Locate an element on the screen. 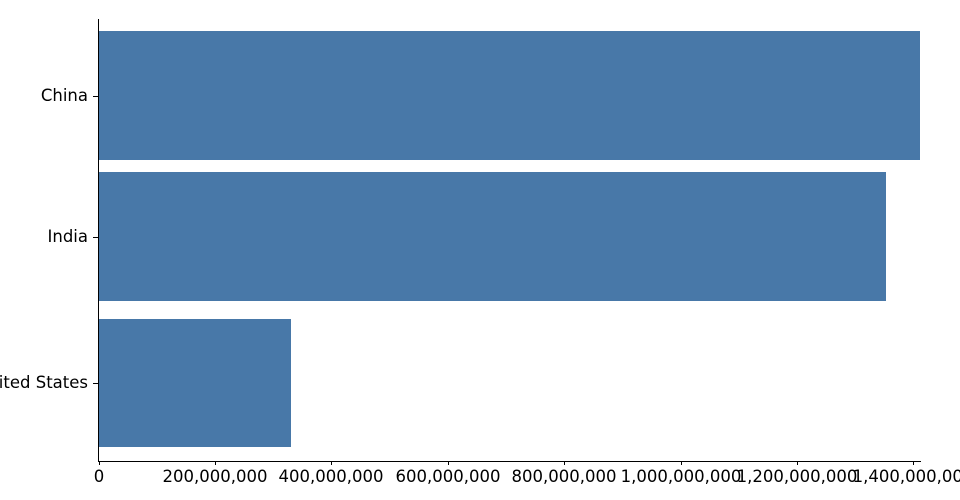 The image size is (960, 500). x-tick-label: 0 is located at coordinates (99, 476).